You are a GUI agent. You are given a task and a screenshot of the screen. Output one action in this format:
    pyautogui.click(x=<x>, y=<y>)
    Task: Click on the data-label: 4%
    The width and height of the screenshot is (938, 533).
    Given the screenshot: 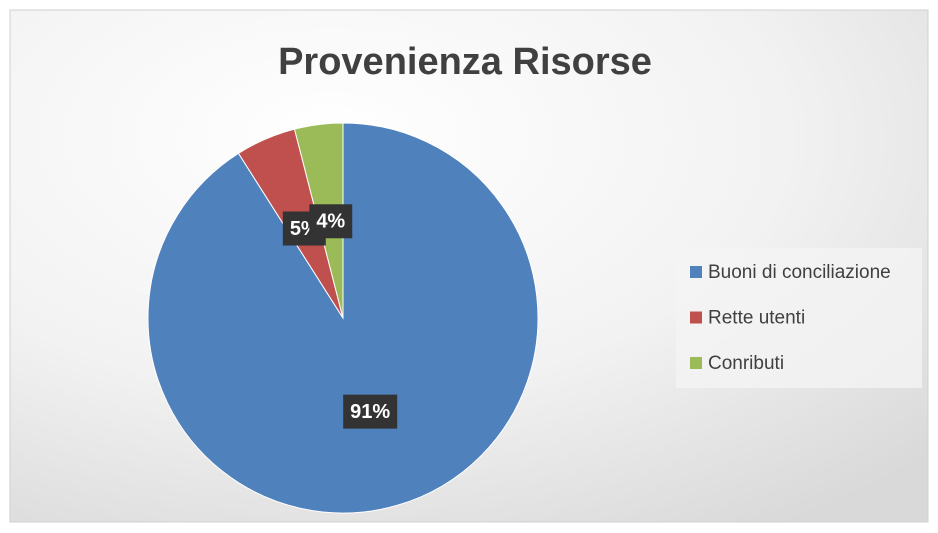 What is the action you would take?
    pyautogui.click(x=330, y=222)
    